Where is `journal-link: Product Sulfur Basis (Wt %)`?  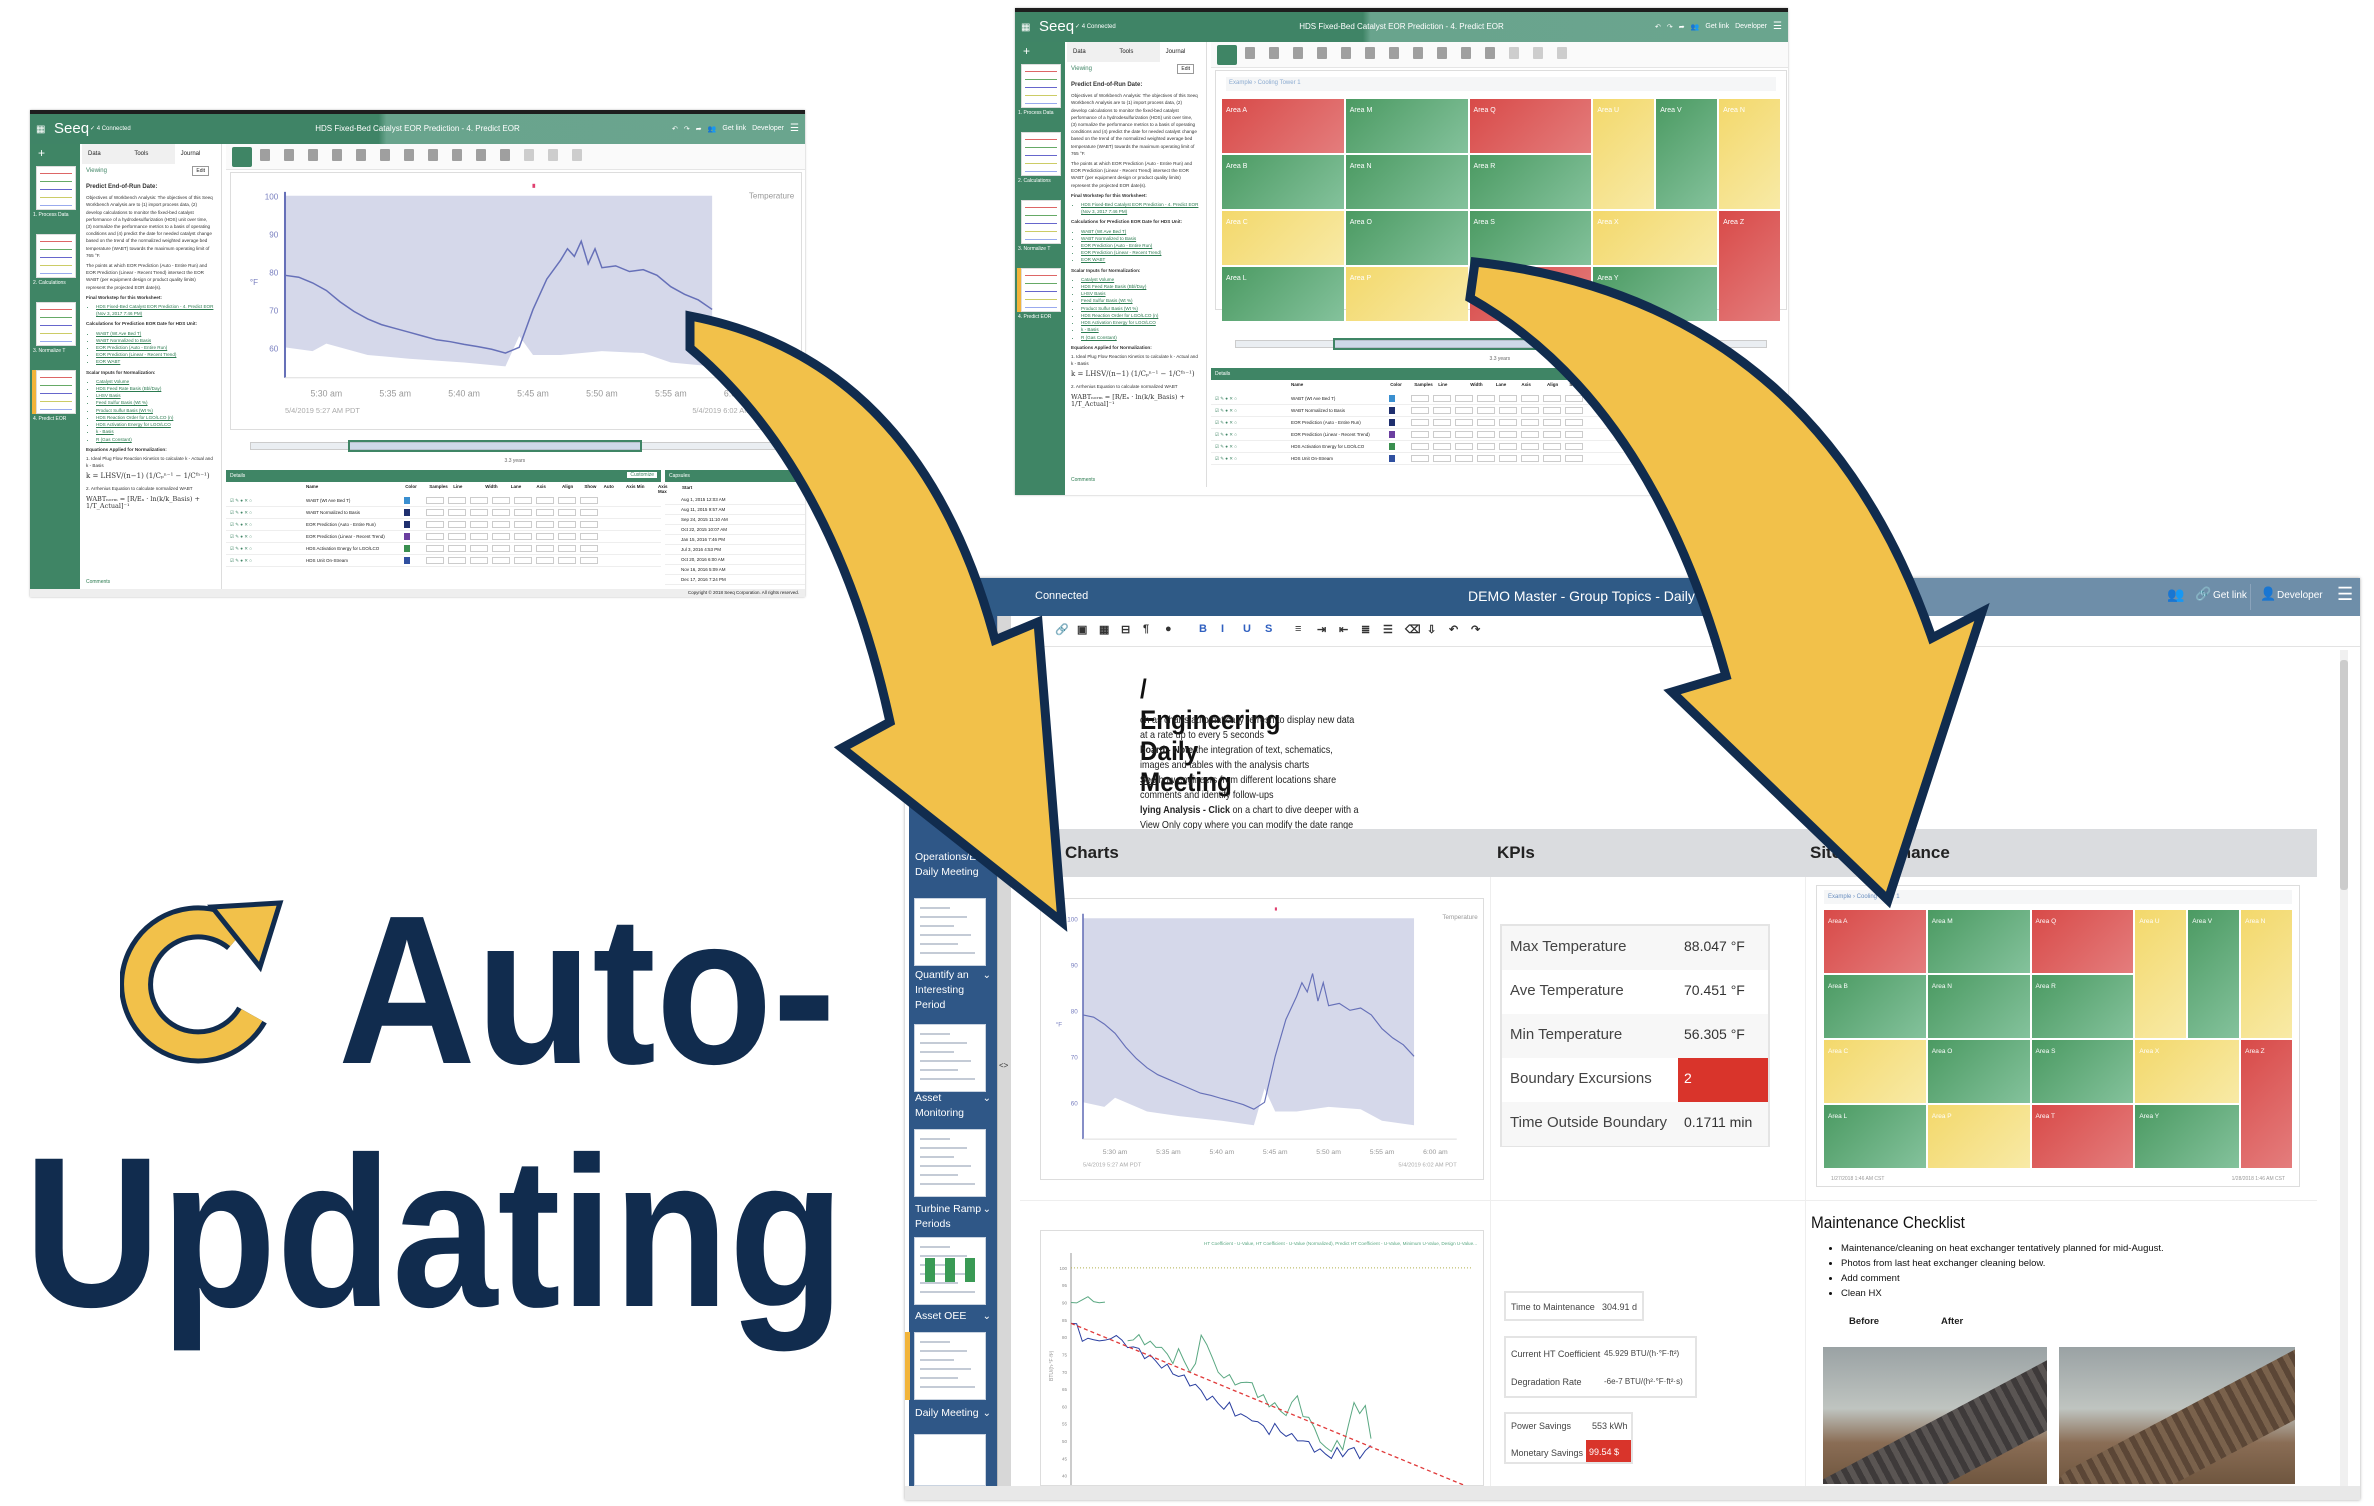 journal-link: Product Sulfur Basis (Wt %) is located at coordinates (1140, 308).